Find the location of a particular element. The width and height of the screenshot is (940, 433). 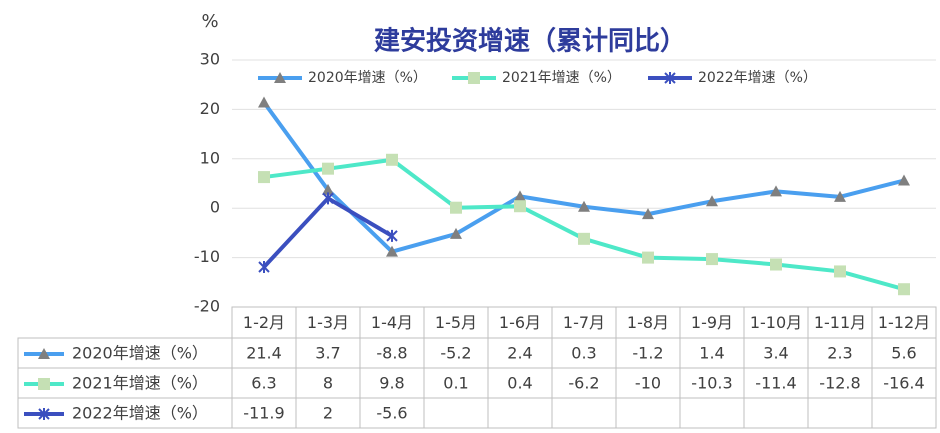

y-tick-label: -10 is located at coordinates (207, 256).